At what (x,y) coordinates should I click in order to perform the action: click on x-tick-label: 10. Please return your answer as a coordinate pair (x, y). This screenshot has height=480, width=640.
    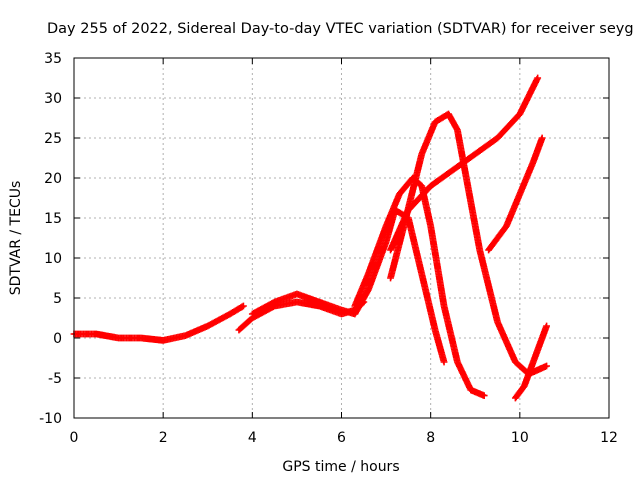
    Looking at the image, I should click on (520, 438).